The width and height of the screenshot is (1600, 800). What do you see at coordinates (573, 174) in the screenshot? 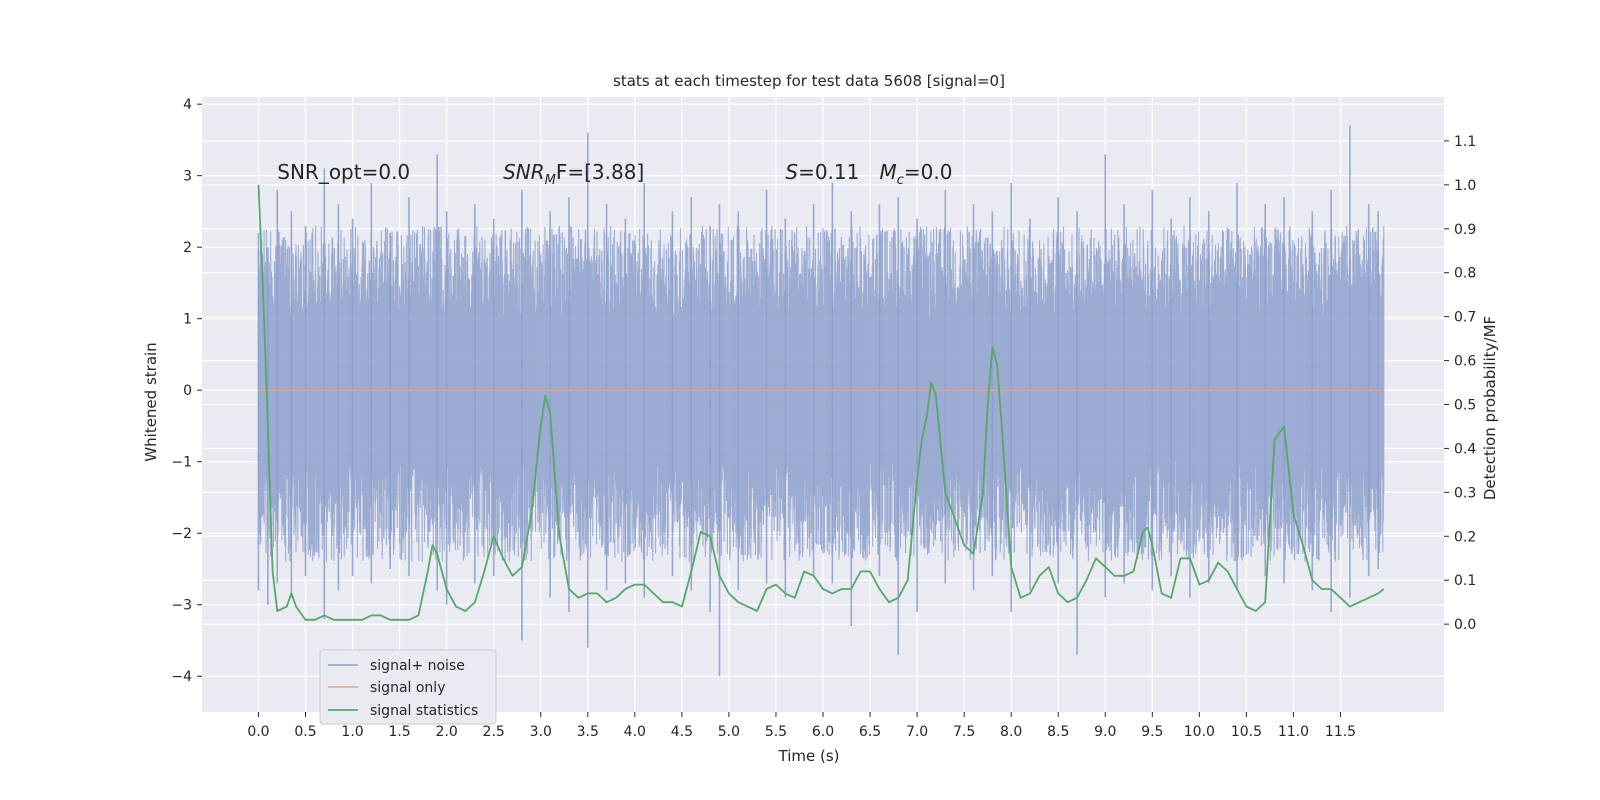
I see `annotation: SNRMF=[3.88]` at bounding box center [573, 174].